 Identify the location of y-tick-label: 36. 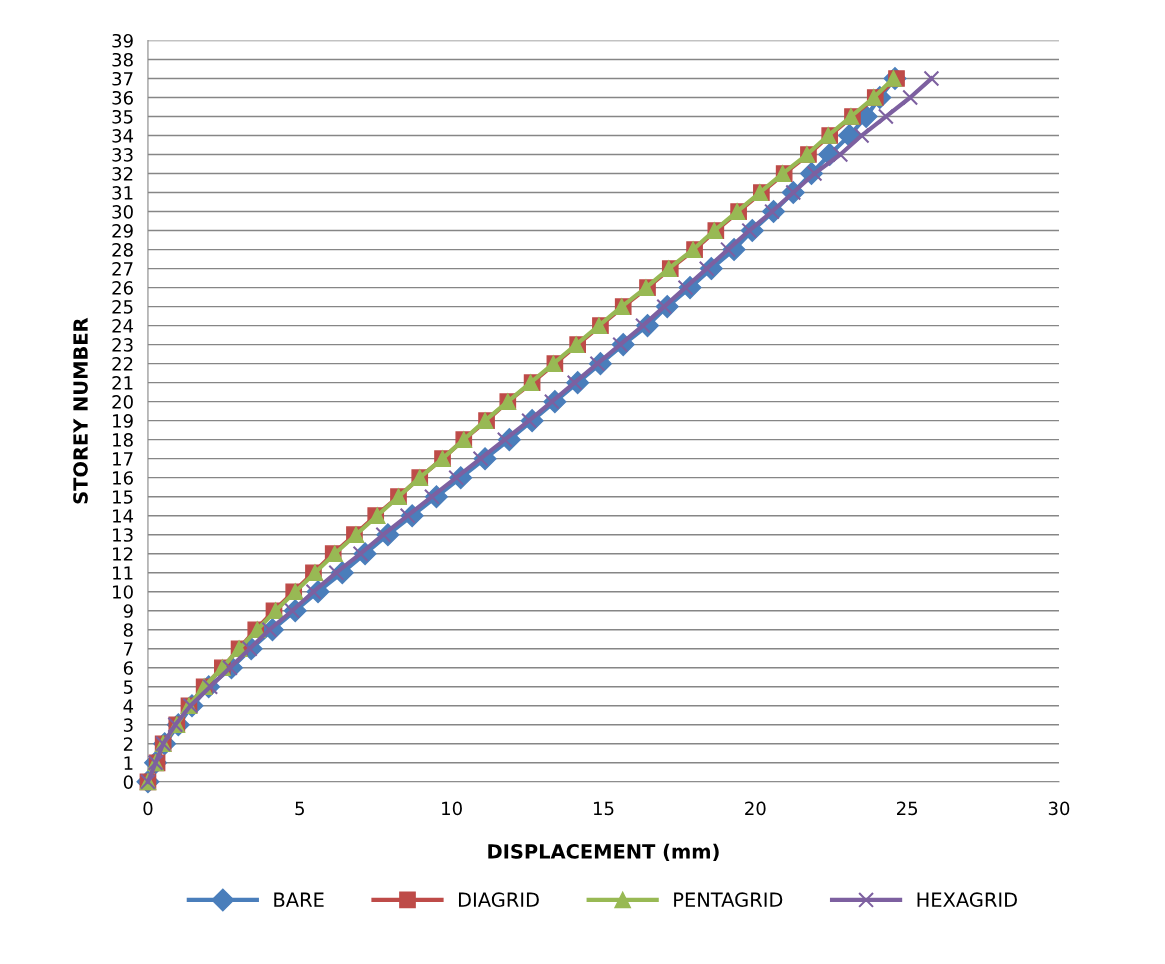
(122, 97).